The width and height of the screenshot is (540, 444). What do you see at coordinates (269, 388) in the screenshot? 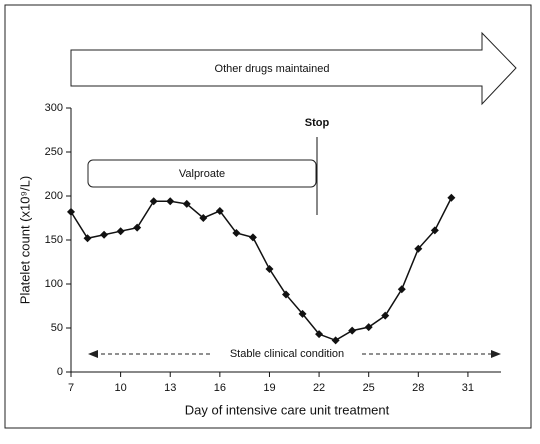
I see `x-tick-label: 19` at bounding box center [269, 388].